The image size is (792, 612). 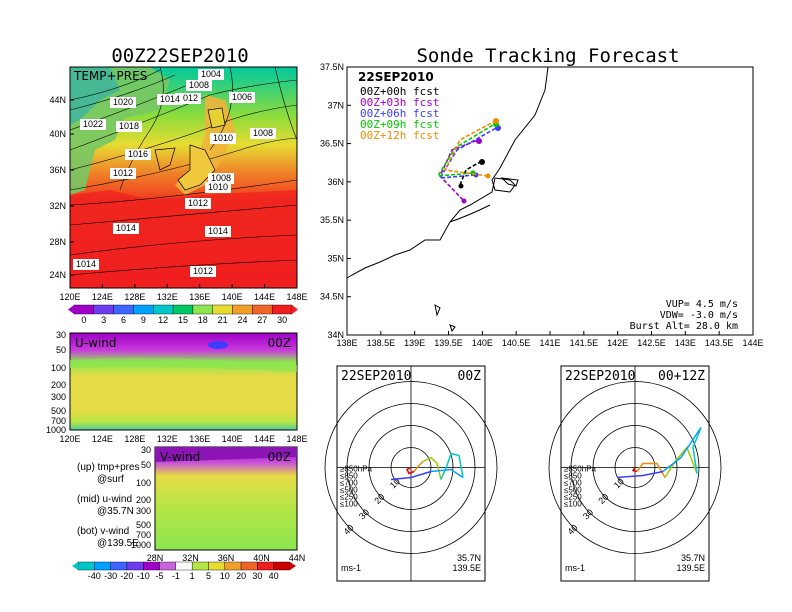 I want to click on u-wind-x-tick: 120E, so click(x=69, y=439).